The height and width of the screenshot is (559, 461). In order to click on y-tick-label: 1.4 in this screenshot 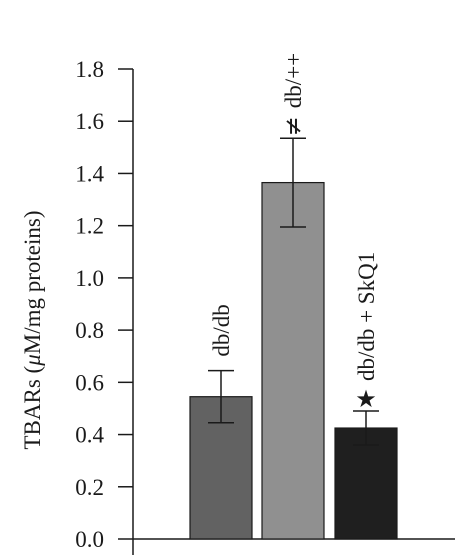, I will do `click(89, 173)`.